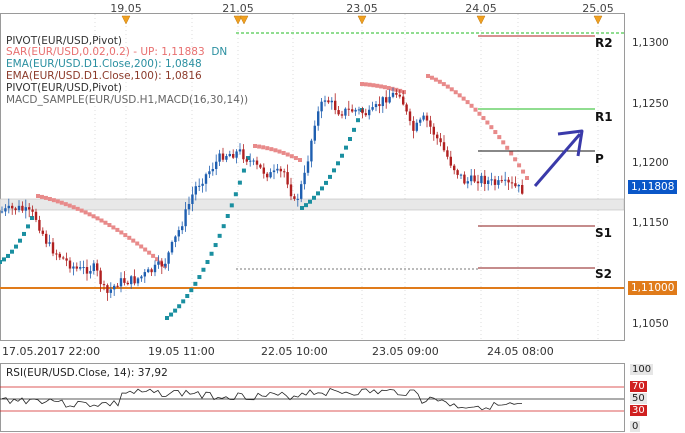  What do you see at coordinates (117, 52) in the screenshot?
I see `legend-sar: SAR(EUR/USD,0.02,0.2) - UP: 1,11883 DN` at bounding box center [117, 52].